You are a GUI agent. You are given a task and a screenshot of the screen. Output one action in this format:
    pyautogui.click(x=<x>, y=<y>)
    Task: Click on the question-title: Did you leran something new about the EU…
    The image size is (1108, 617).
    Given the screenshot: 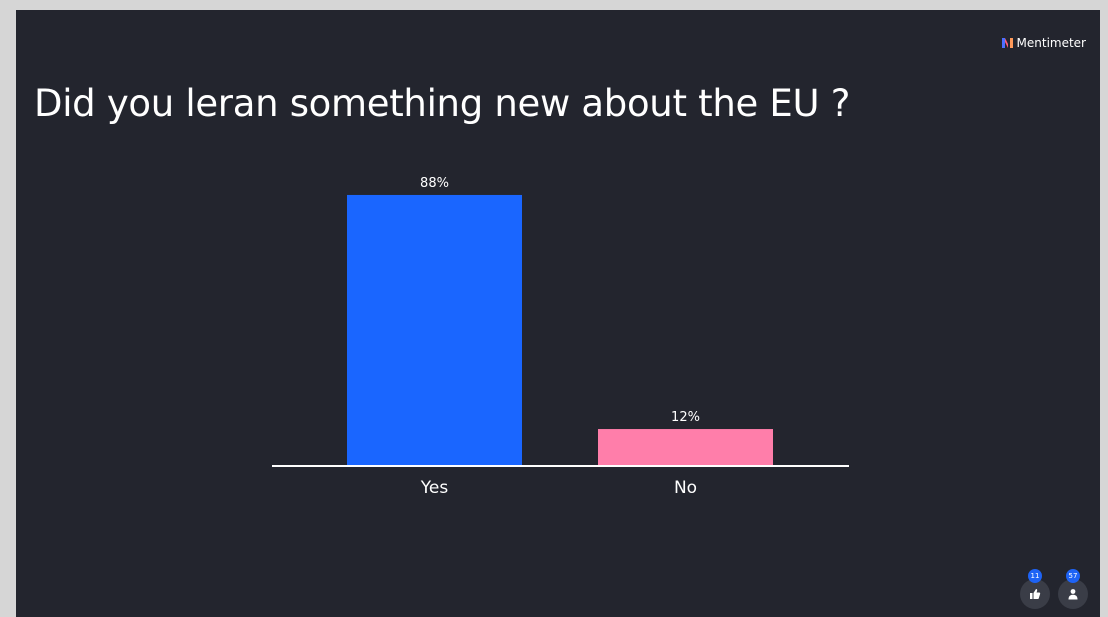 What is the action you would take?
    pyautogui.click(x=442, y=103)
    